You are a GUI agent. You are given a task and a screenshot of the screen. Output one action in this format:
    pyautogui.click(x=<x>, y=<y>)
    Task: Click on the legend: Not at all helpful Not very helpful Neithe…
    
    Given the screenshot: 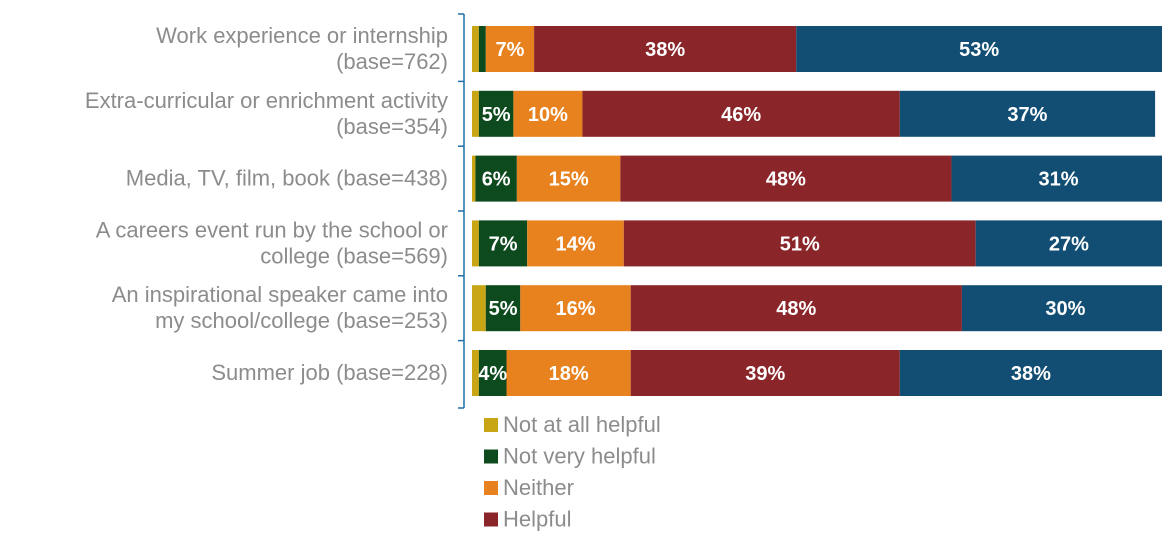 What is the action you would take?
    pyautogui.click(x=572, y=472)
    